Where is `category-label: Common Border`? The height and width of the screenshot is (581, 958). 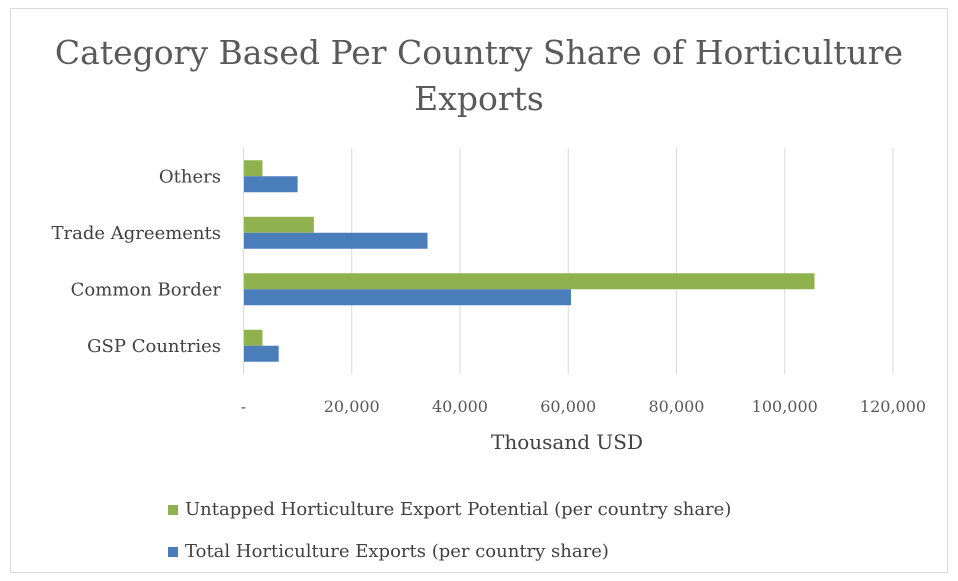
category-label: Common Border is located at coordinates (146, 289).